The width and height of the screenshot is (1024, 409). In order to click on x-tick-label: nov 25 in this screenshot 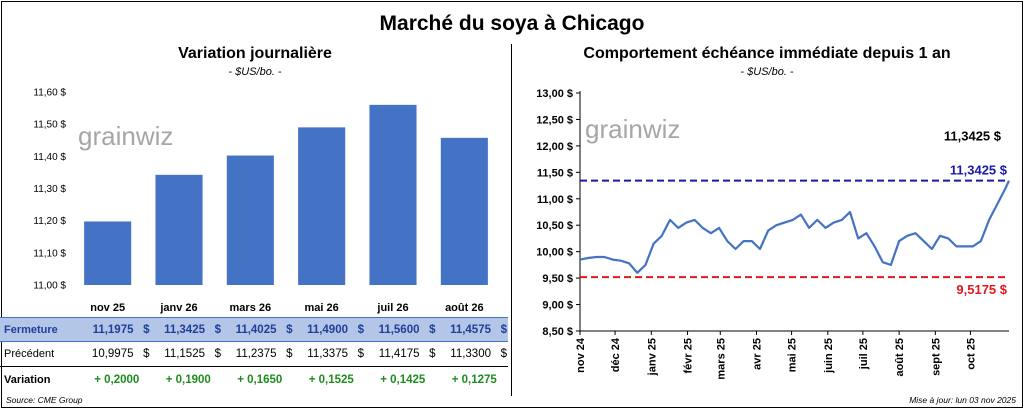, I will do `click(107, 308)`.